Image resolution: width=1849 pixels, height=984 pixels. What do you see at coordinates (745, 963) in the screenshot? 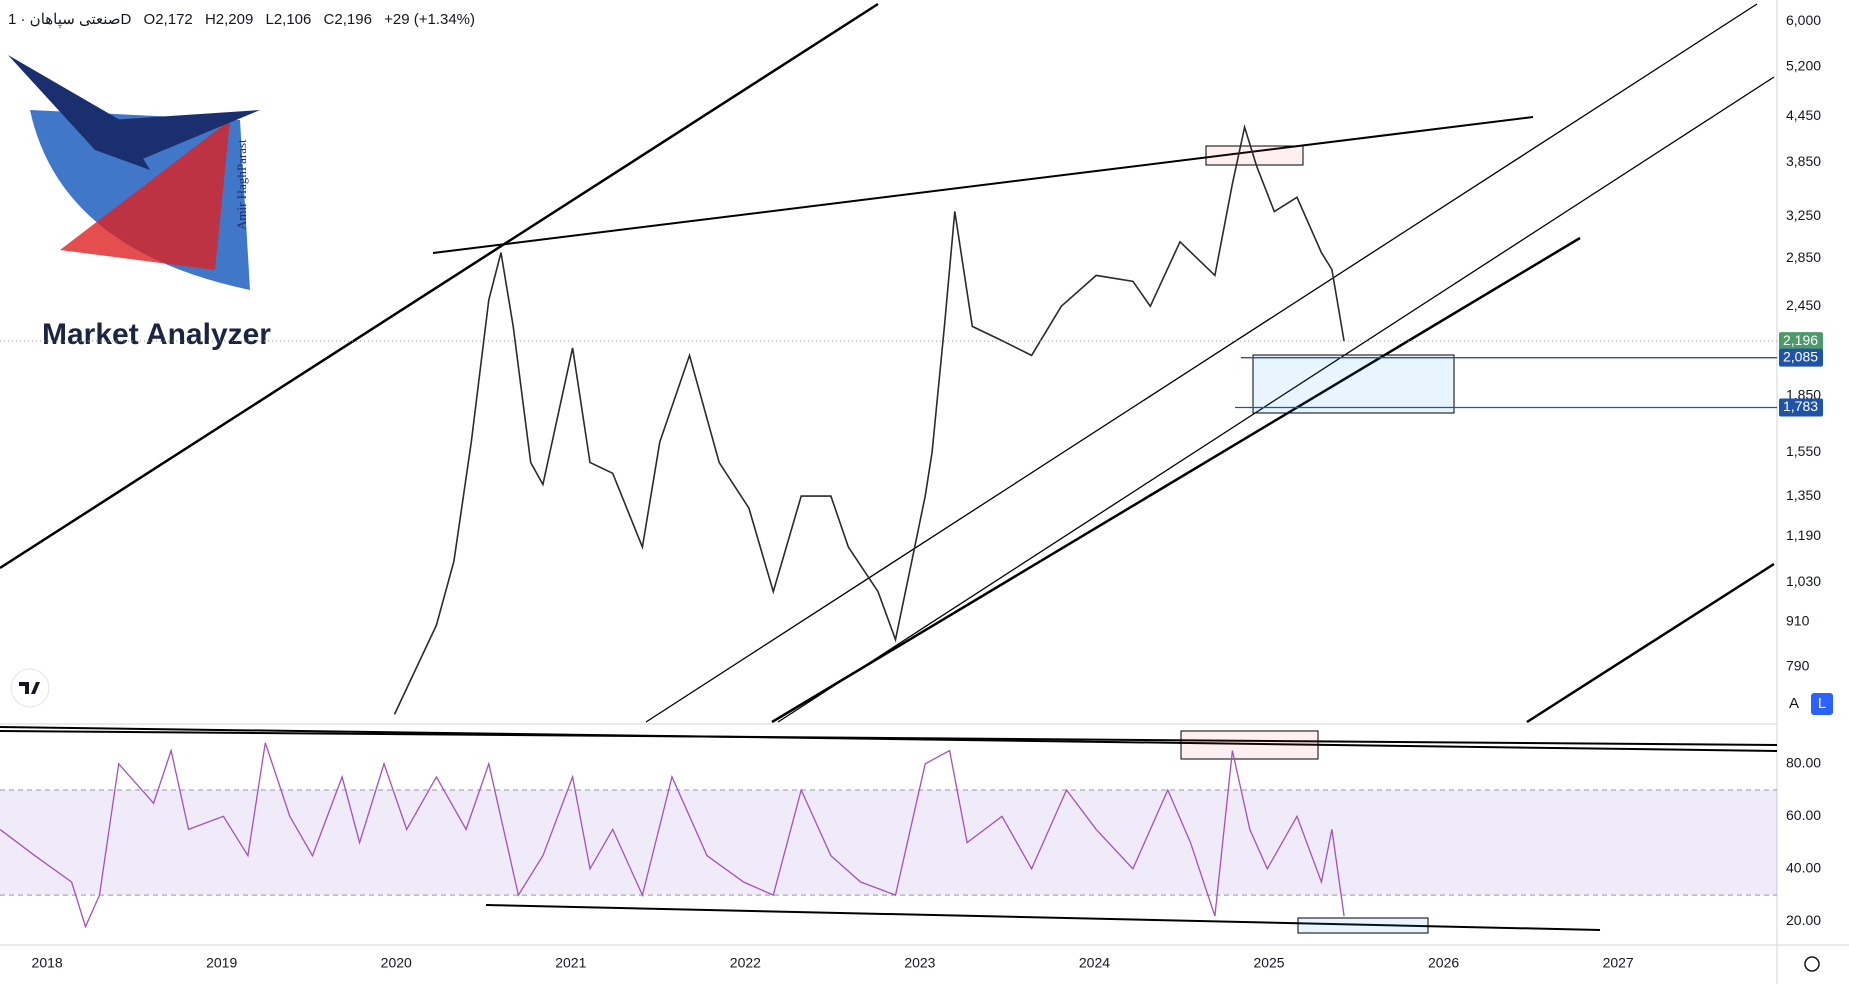
I see `x-tick-label: 2022` at bounding box center [745, 963].